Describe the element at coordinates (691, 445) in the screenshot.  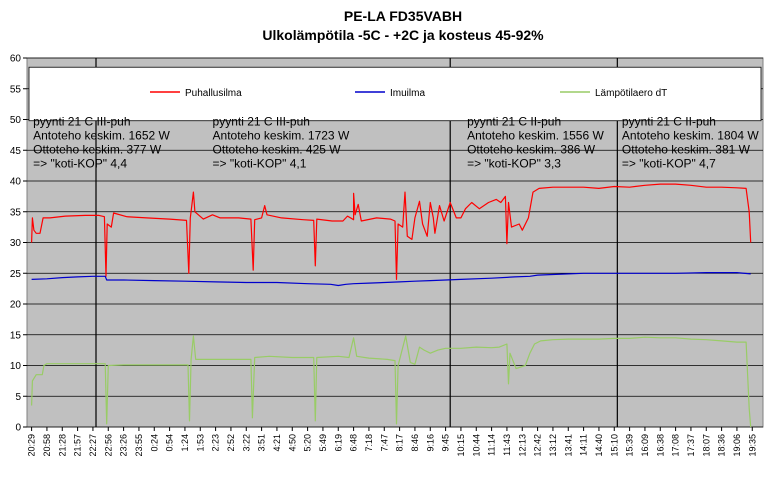
I see `x-tick-label: 17:37` at that location.